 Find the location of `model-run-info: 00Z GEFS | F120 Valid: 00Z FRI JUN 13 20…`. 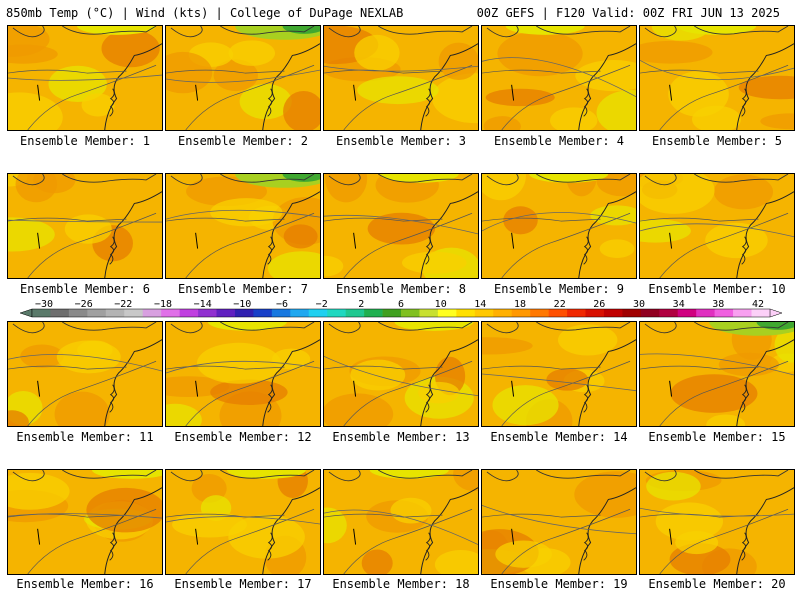

model-run-info: 00Z GEFS | F120 Valid: 00Z FRI JUN 13 20… is located at coordinates (628, 13).